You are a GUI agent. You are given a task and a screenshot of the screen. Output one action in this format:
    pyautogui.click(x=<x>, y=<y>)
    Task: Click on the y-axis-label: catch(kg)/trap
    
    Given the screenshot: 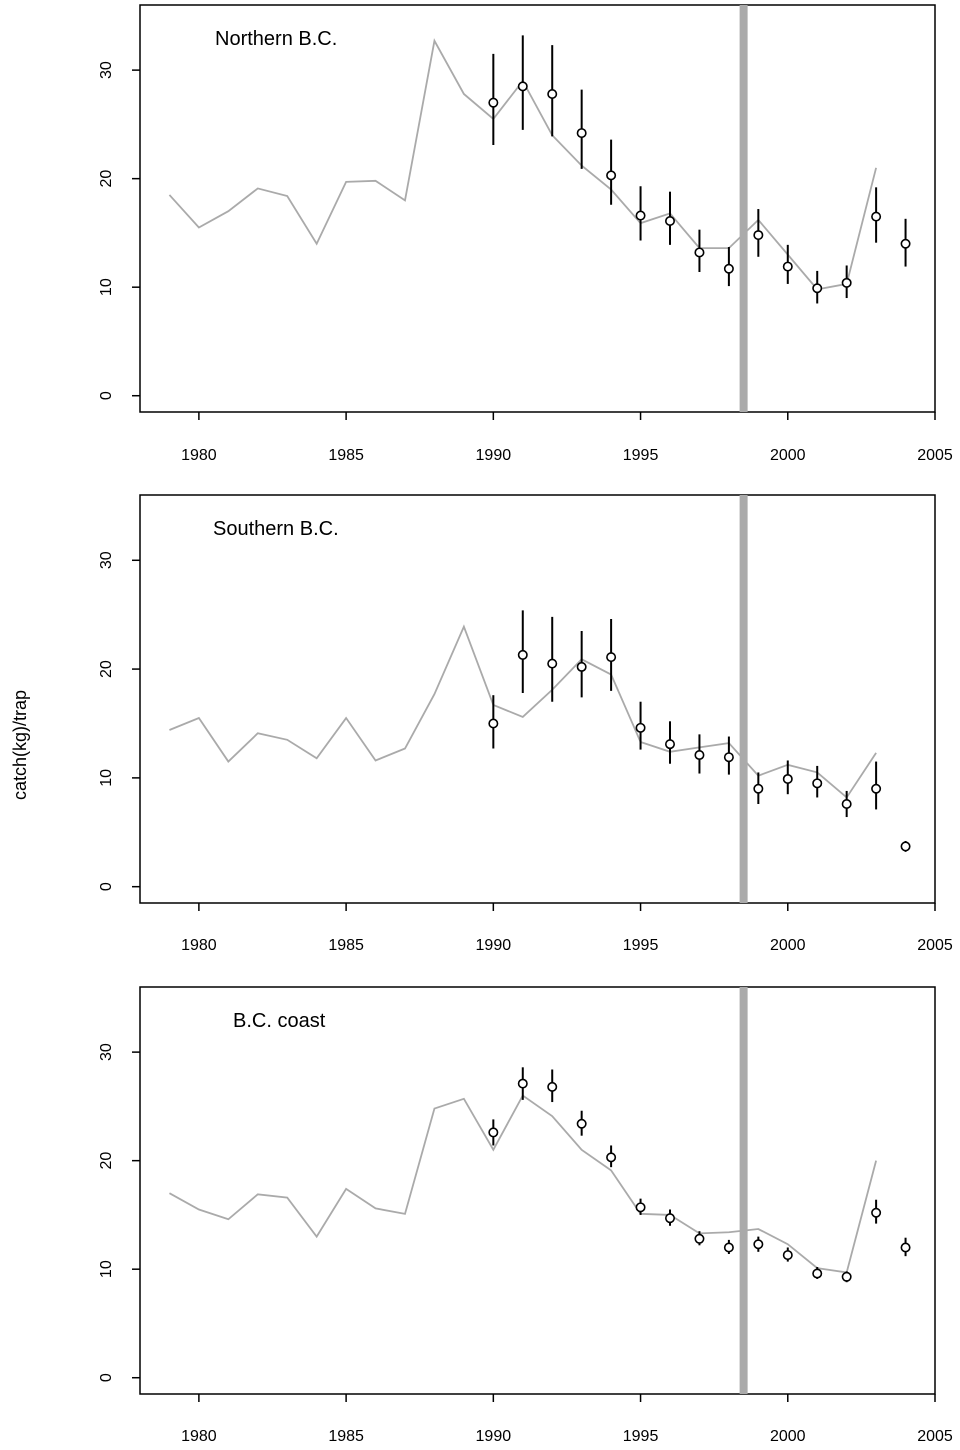 What is the action you would take?
    pyautogui.click(x=20, y=745)
    